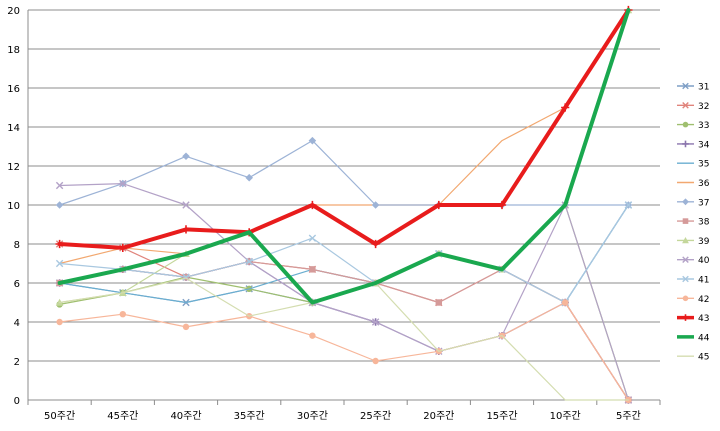 The image size is (720, 431). What do you see at coordinates (703, 88) in the screenshot?
I see `legend-label: 31` at bounding box center [703, 88].